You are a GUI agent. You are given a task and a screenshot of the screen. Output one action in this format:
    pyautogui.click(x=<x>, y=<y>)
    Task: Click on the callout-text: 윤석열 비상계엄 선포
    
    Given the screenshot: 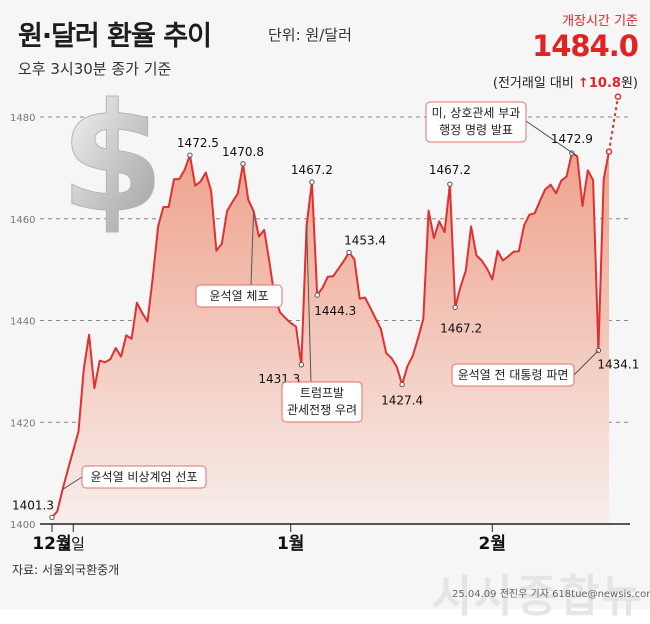 What is the action you would take?
    pyautogui.click(x=144, y=477)
    